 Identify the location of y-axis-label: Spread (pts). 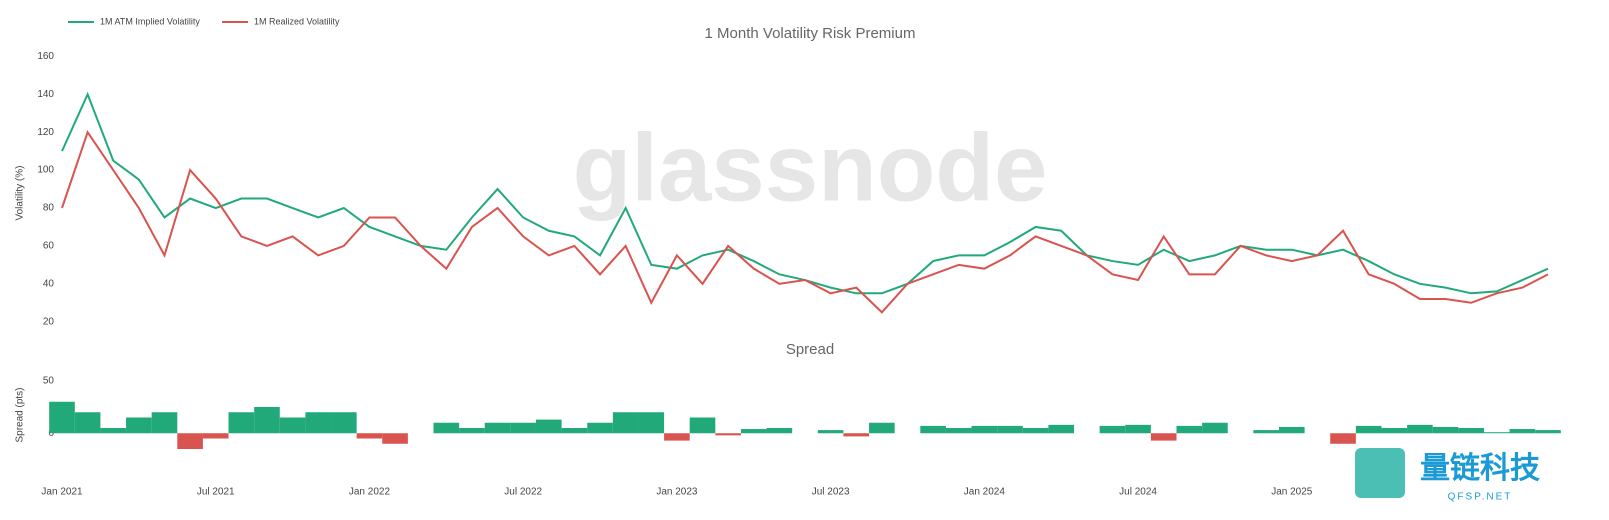
(20, 414).